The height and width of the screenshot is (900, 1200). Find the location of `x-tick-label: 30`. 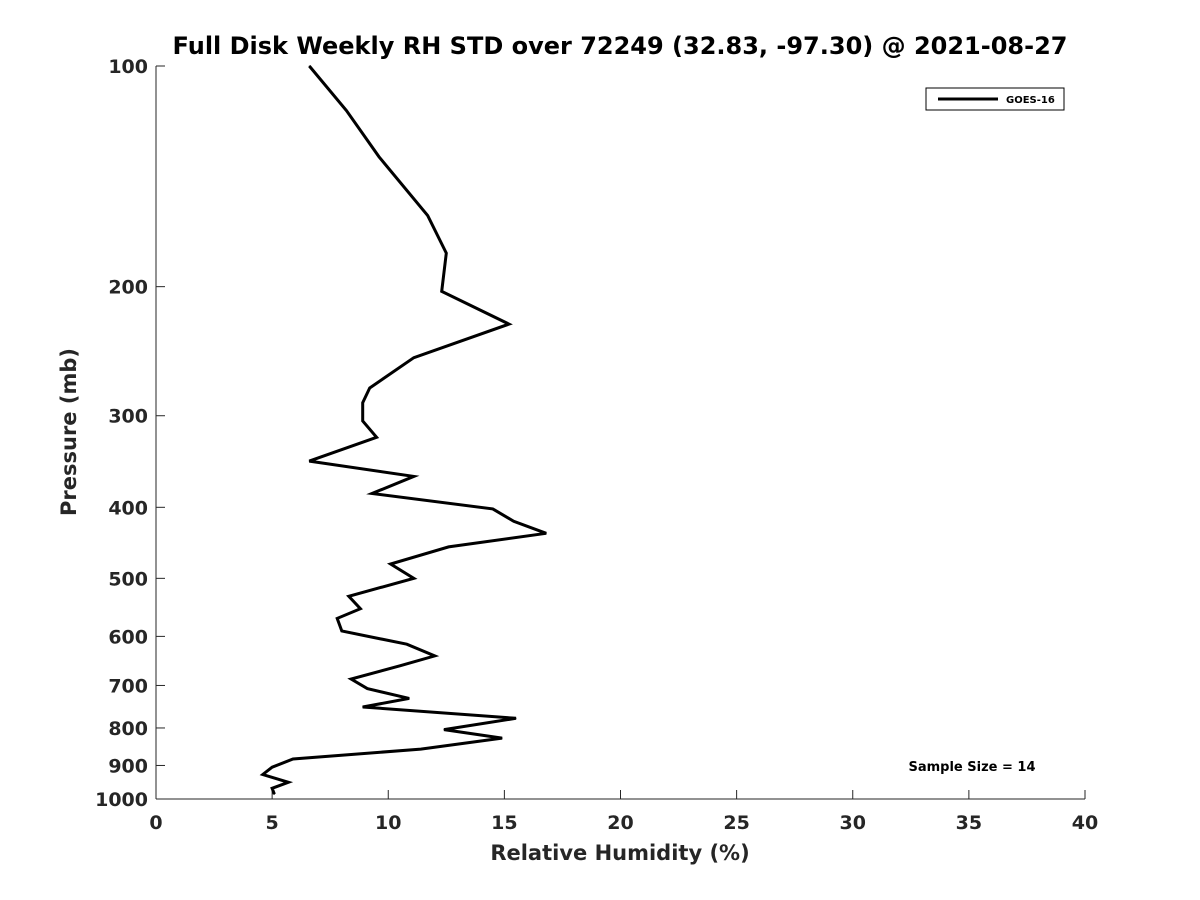

x-tick-label: 30 is located at coordinates (853, 823).